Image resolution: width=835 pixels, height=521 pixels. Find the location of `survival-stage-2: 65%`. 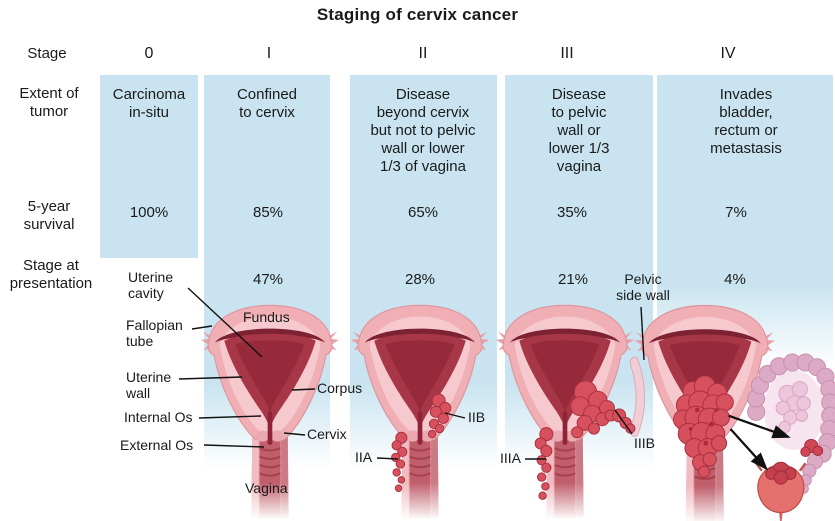

survival-stage-2: 65% is located at coordinates (423, 212).